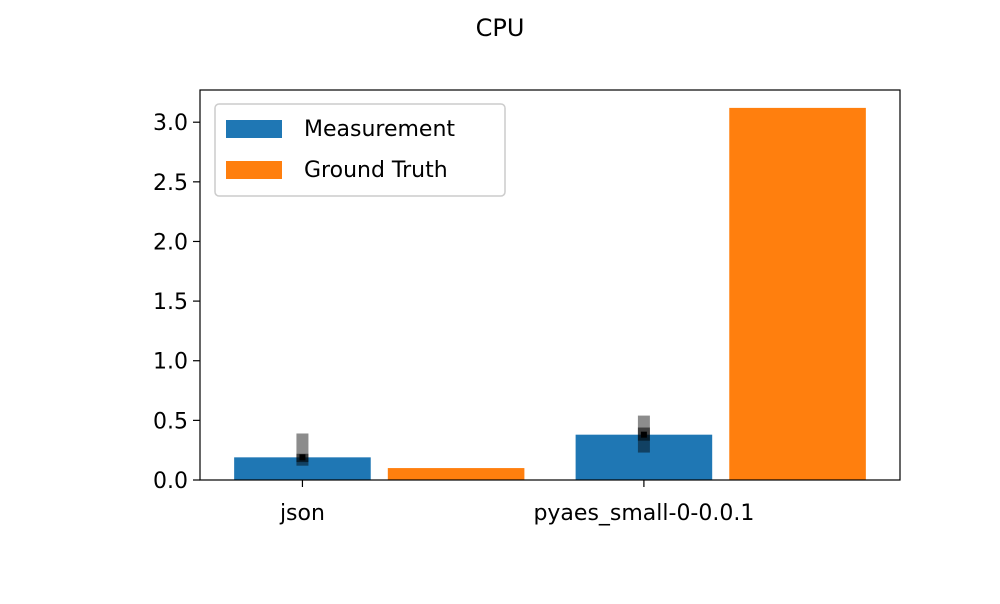  What do you see at coordinates (500, 28) in the screenshot?
I see `chart-title: CPU` at bounding box center [500, 28].